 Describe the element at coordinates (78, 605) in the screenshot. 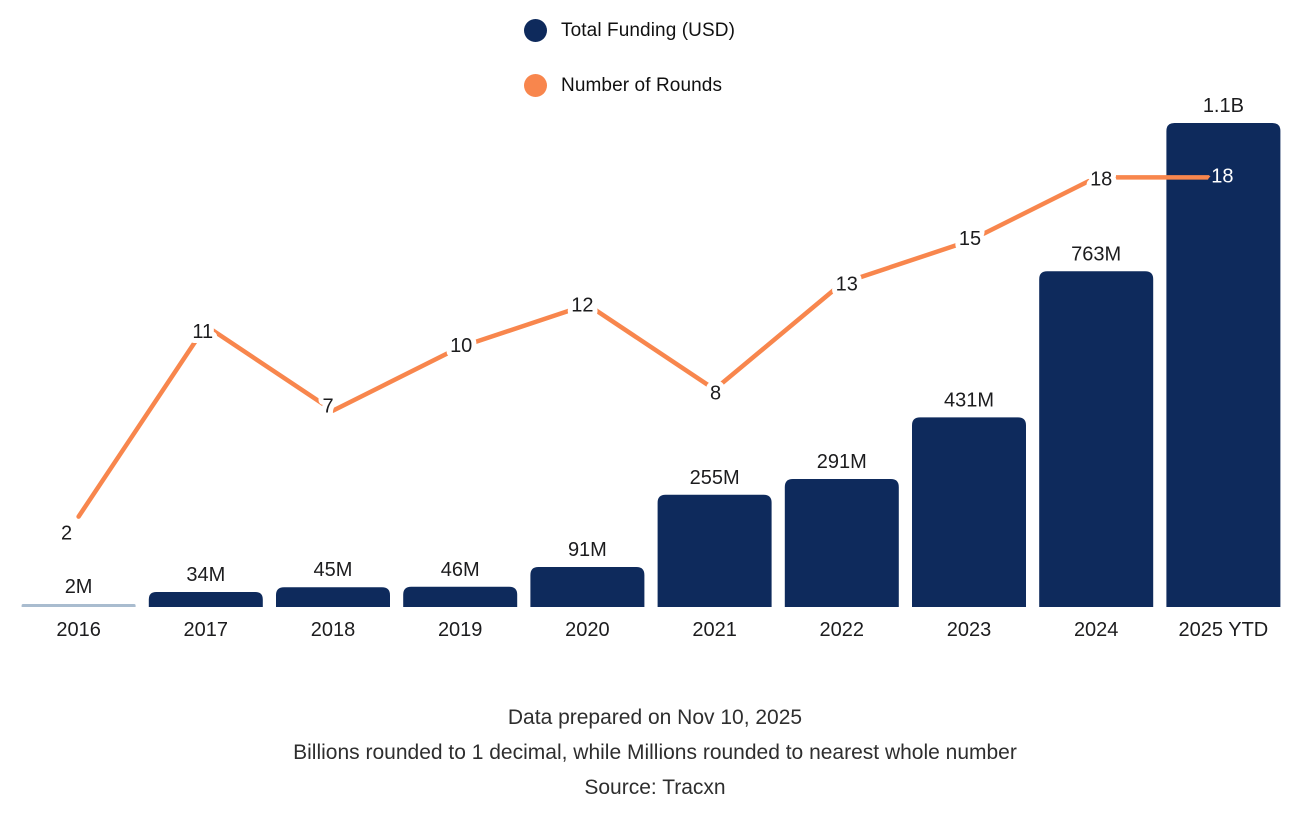

I see `funding-bar-2016` at that location.